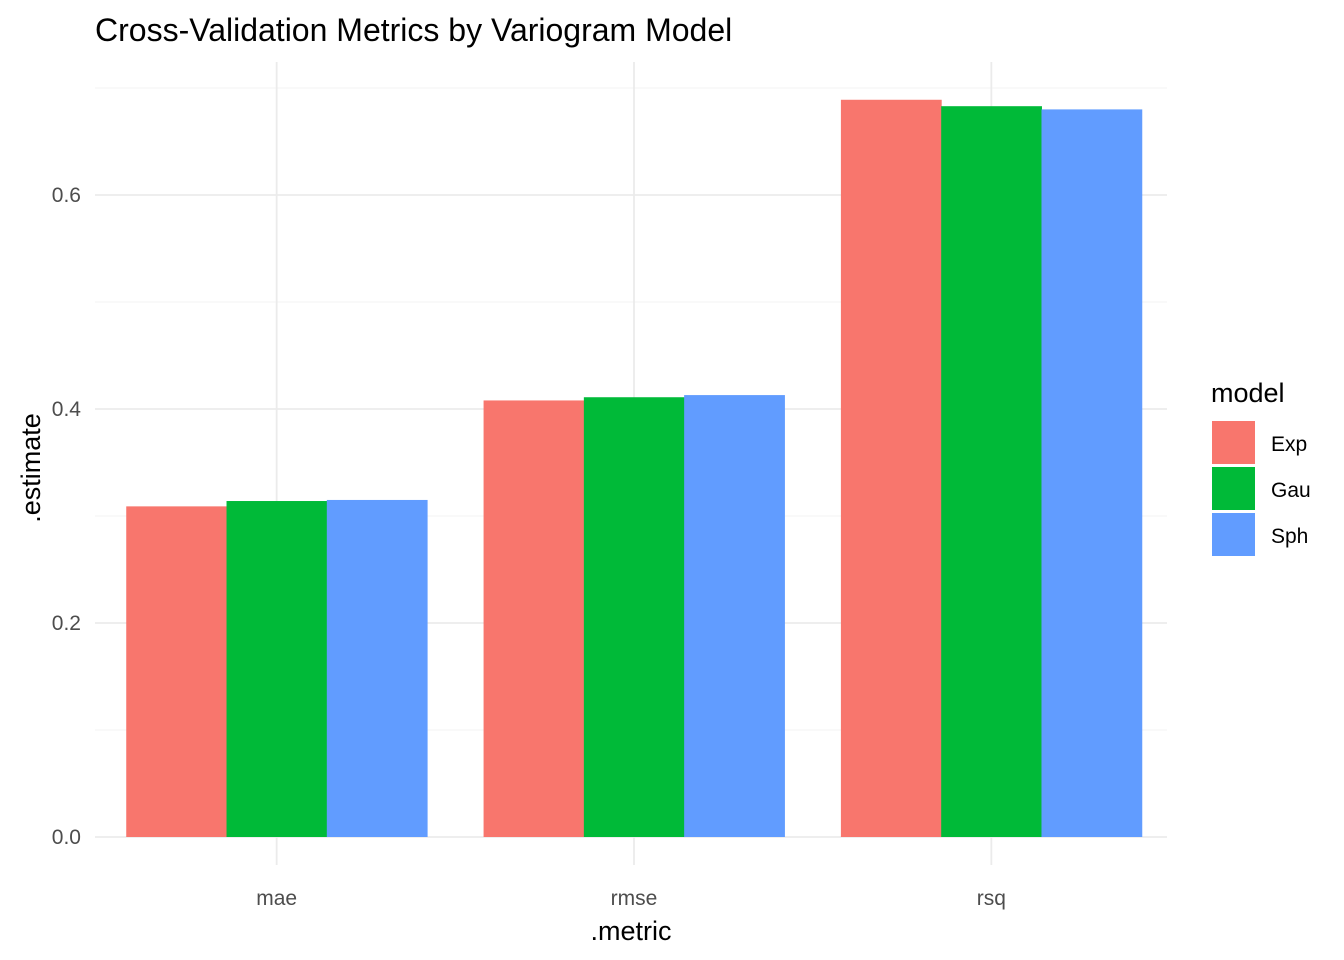 This screenshot has height=960, width=1344. Describe the element at coordinates (276, 898) in the screenshot. I see `x-tick-label: mae` at that location.